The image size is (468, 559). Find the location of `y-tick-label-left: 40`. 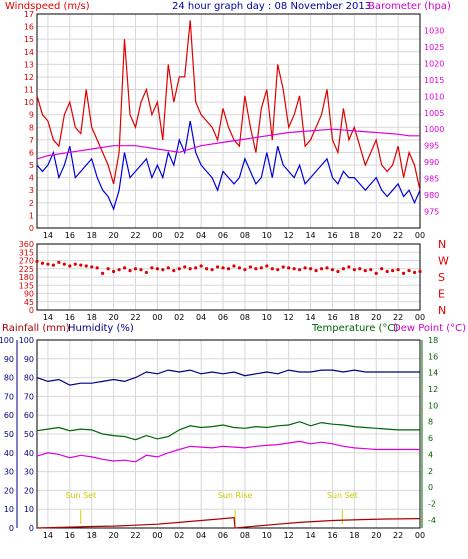

y-tick-label-left: 40 is located at coordinates (29, 453).